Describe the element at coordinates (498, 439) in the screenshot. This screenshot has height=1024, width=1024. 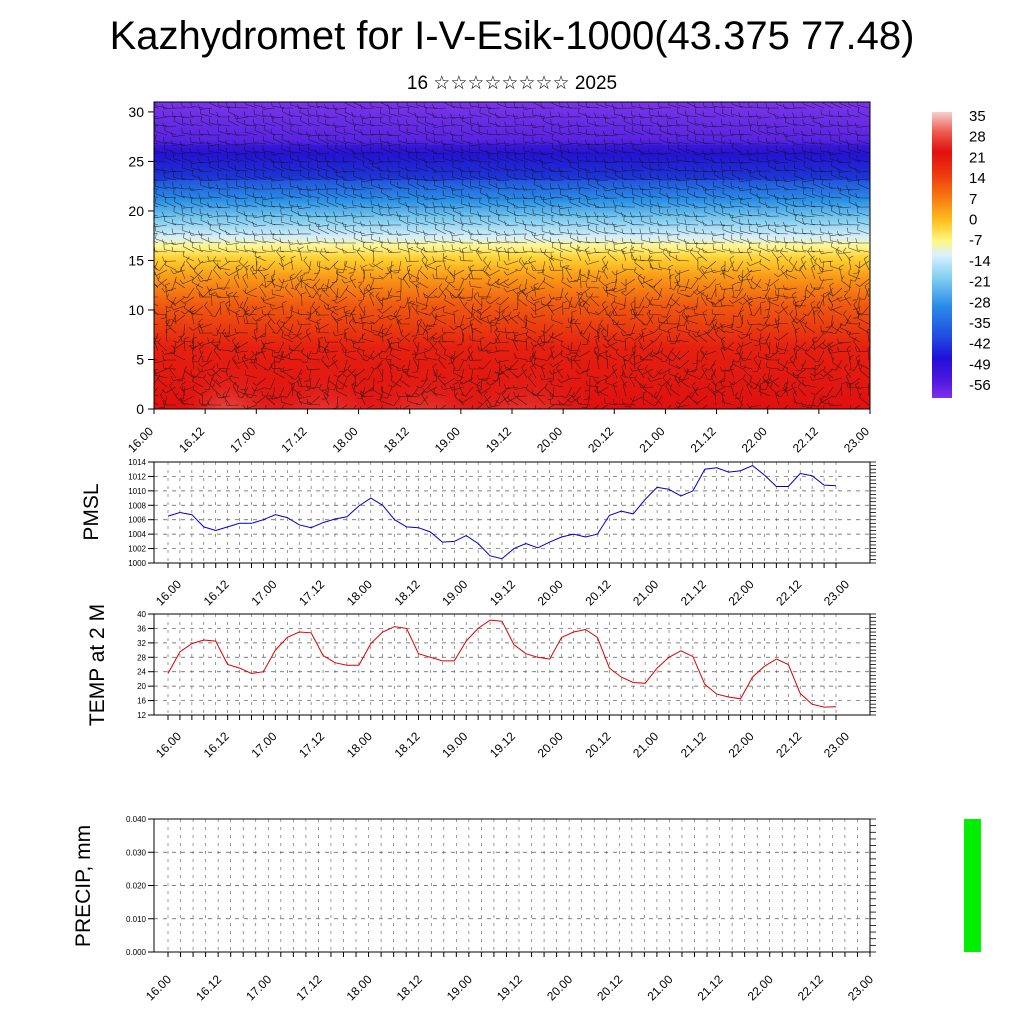
I see `cross-xtick-label-7: 19.12` at that location.